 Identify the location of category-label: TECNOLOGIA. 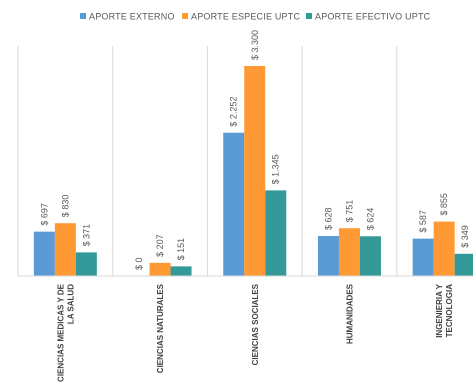
(449, 311).